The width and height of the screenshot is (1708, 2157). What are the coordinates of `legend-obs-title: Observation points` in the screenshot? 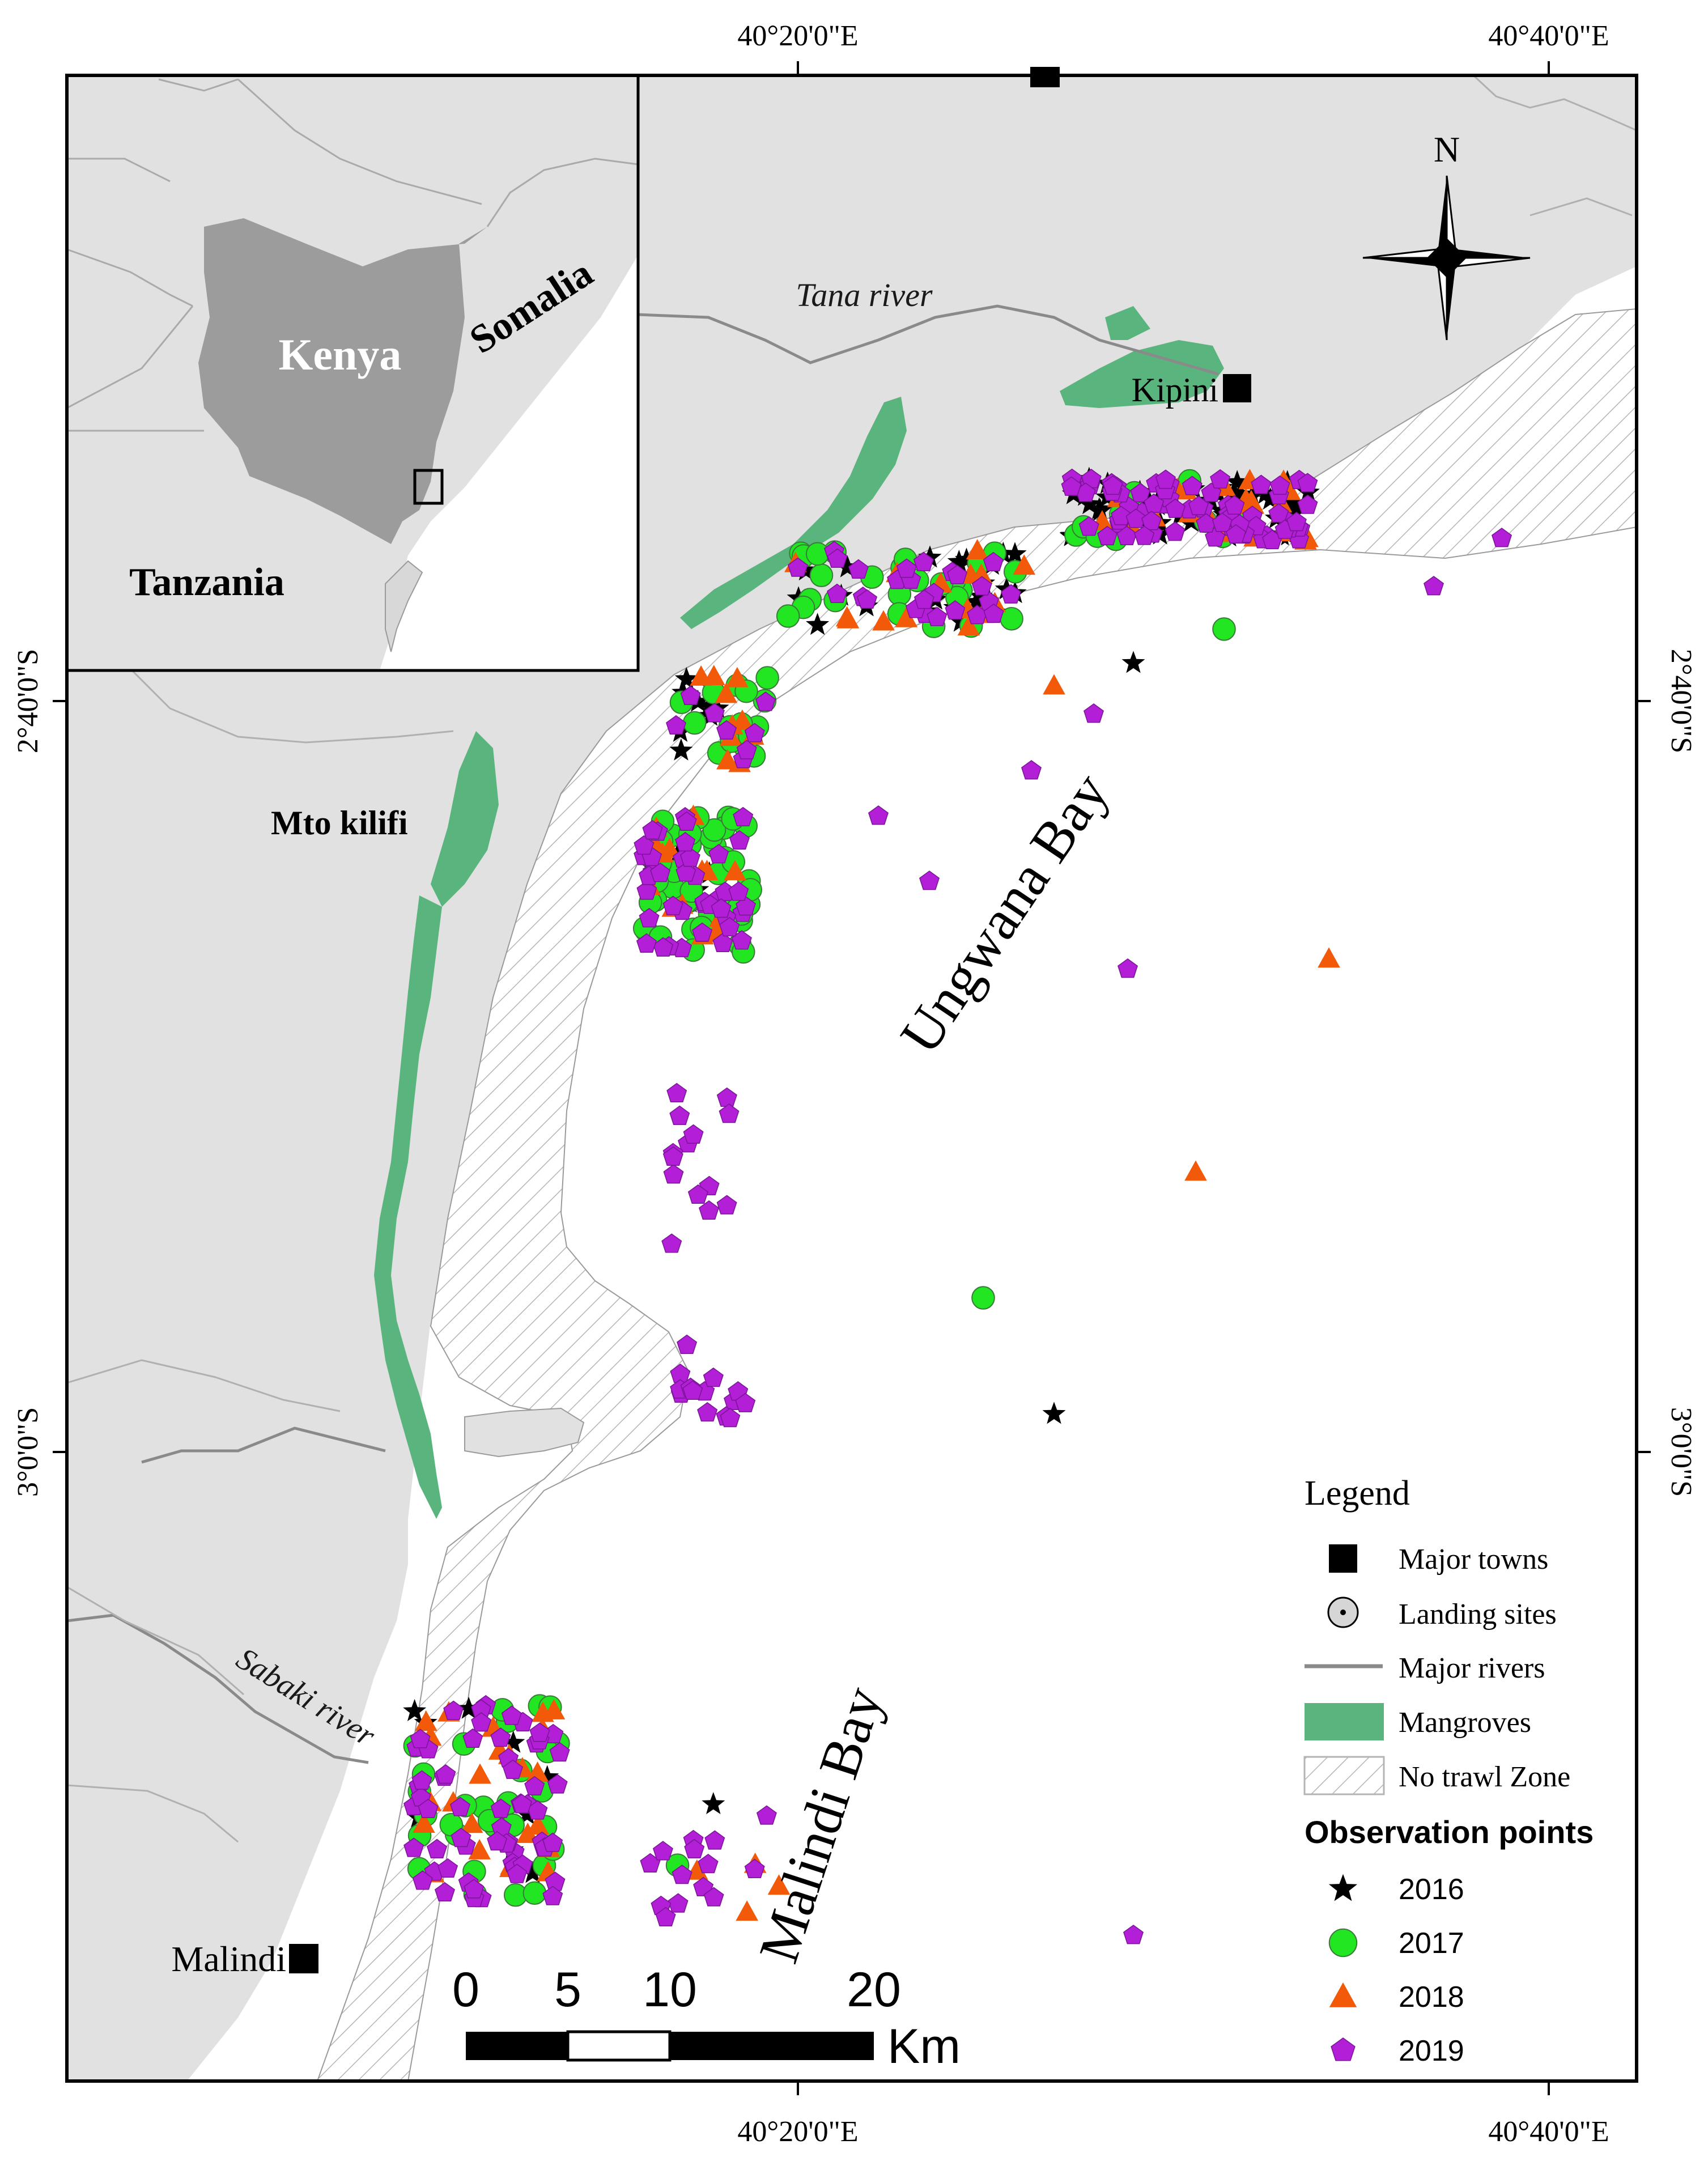 It's located at (1449, 1832).